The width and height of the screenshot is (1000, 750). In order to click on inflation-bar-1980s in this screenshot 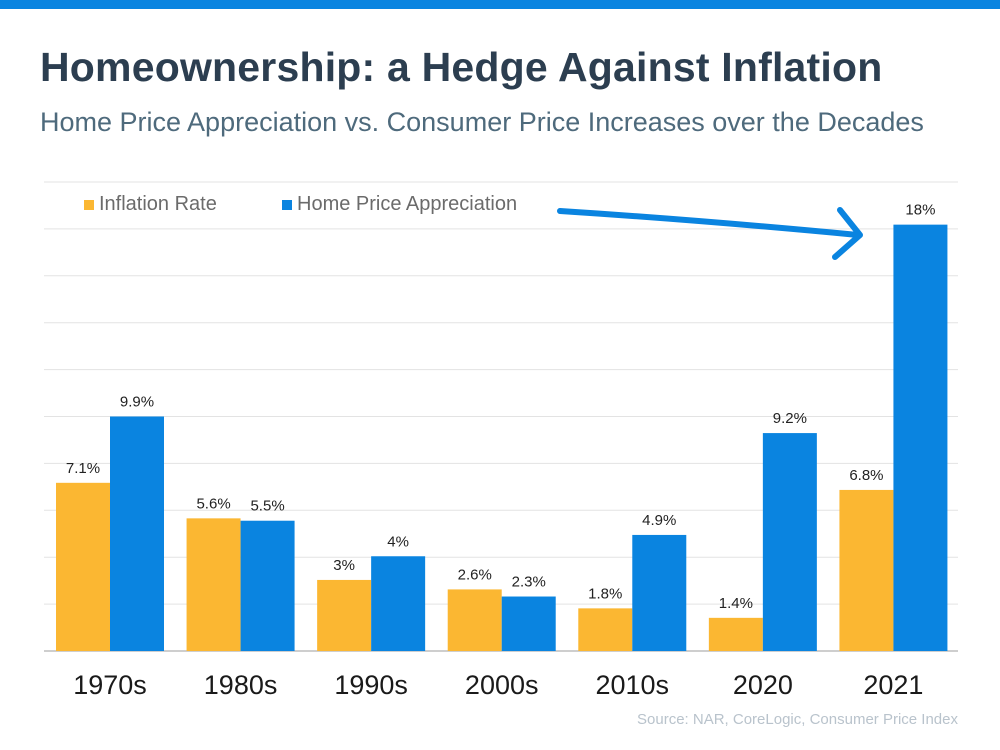, I will do `click(213, 584)`.